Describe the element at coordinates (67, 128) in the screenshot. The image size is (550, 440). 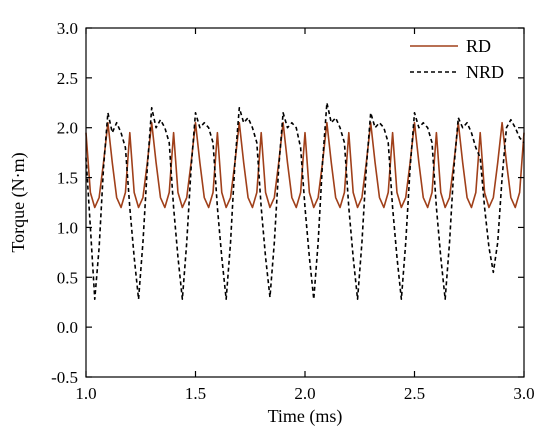
I see `y-tick-label: 2.0` at that location.